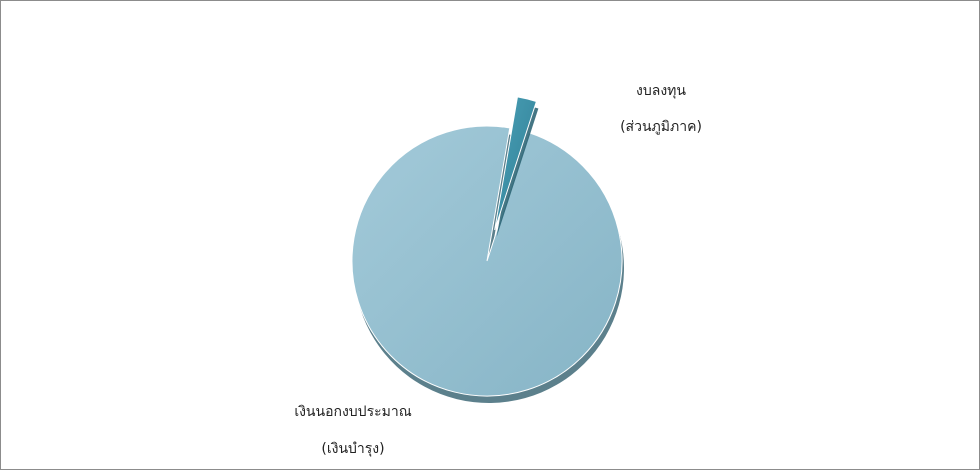  Describe the element at coordinates (517, 170) in the screenshot. I see `pie-slice-capital-budget-shadow` at that location.